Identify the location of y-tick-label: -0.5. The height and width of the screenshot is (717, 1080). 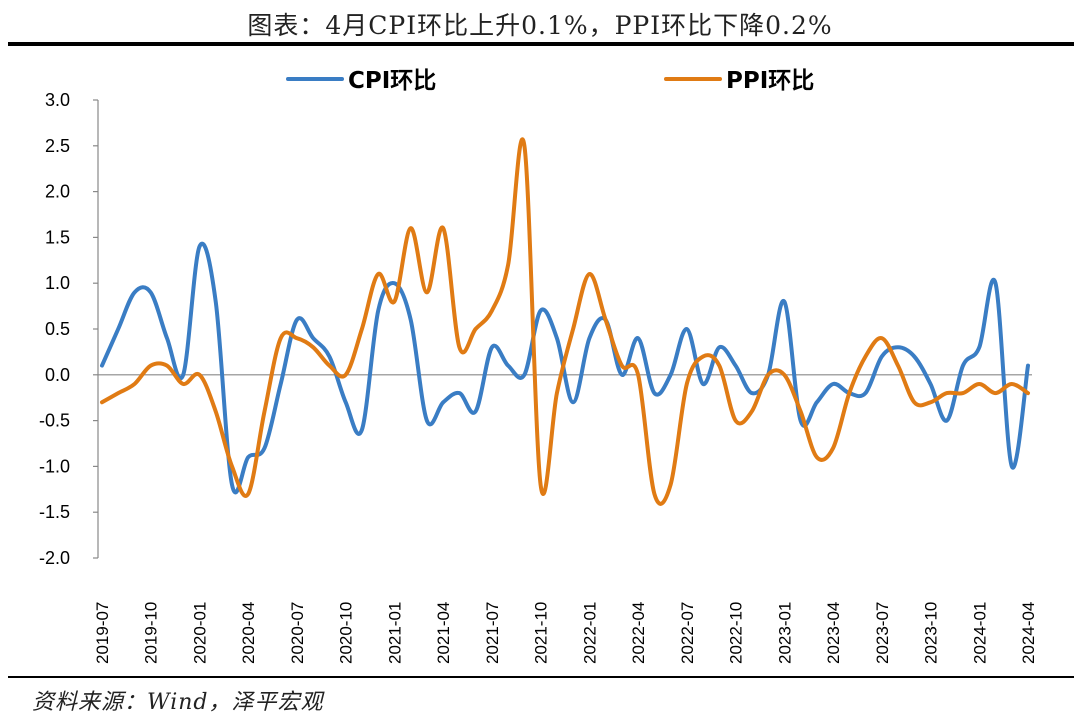
(54, 421).